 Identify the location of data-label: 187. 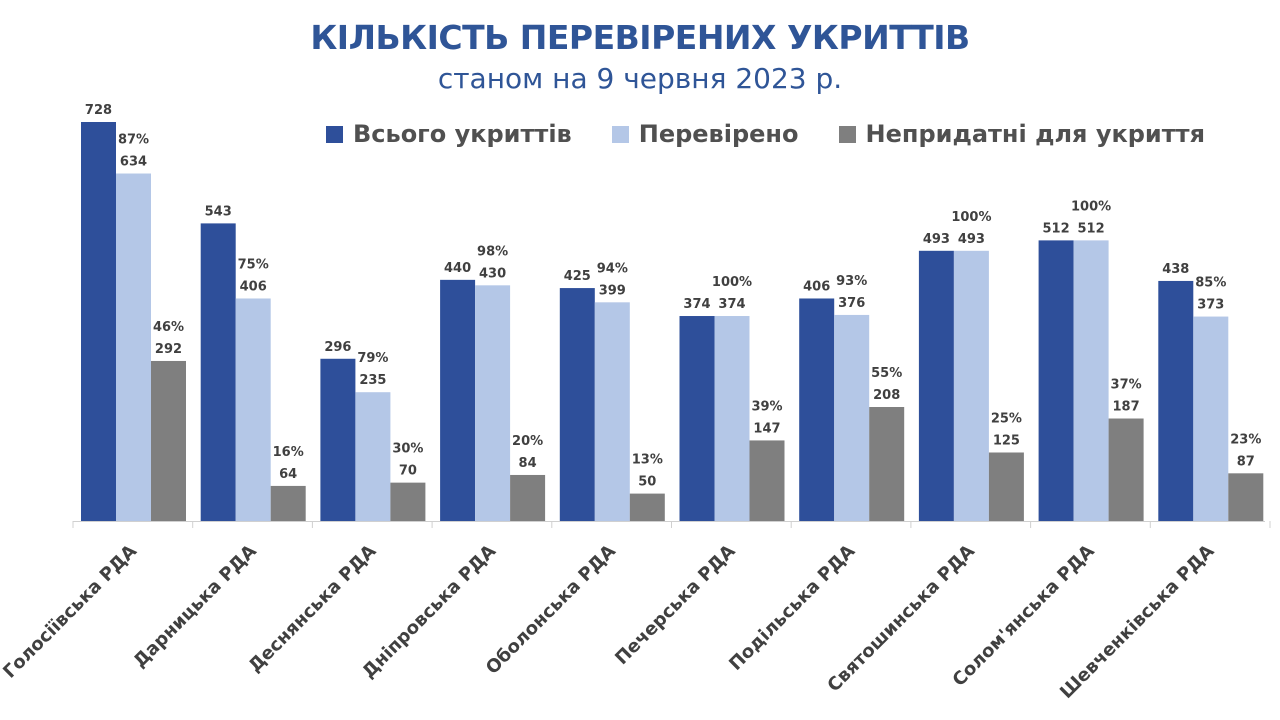
(1126, 407).